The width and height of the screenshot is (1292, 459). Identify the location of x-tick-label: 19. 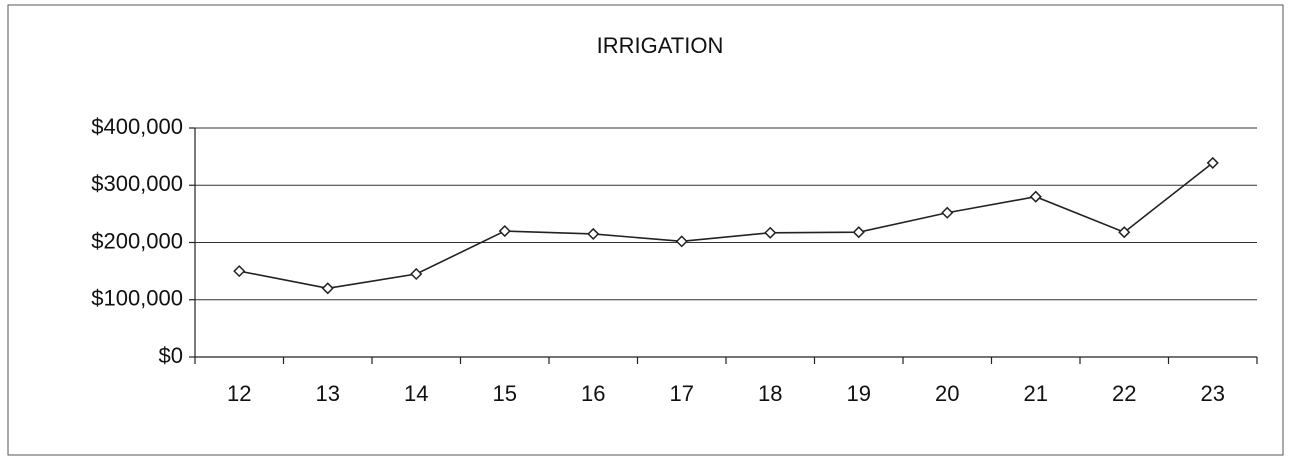
(859, 393).